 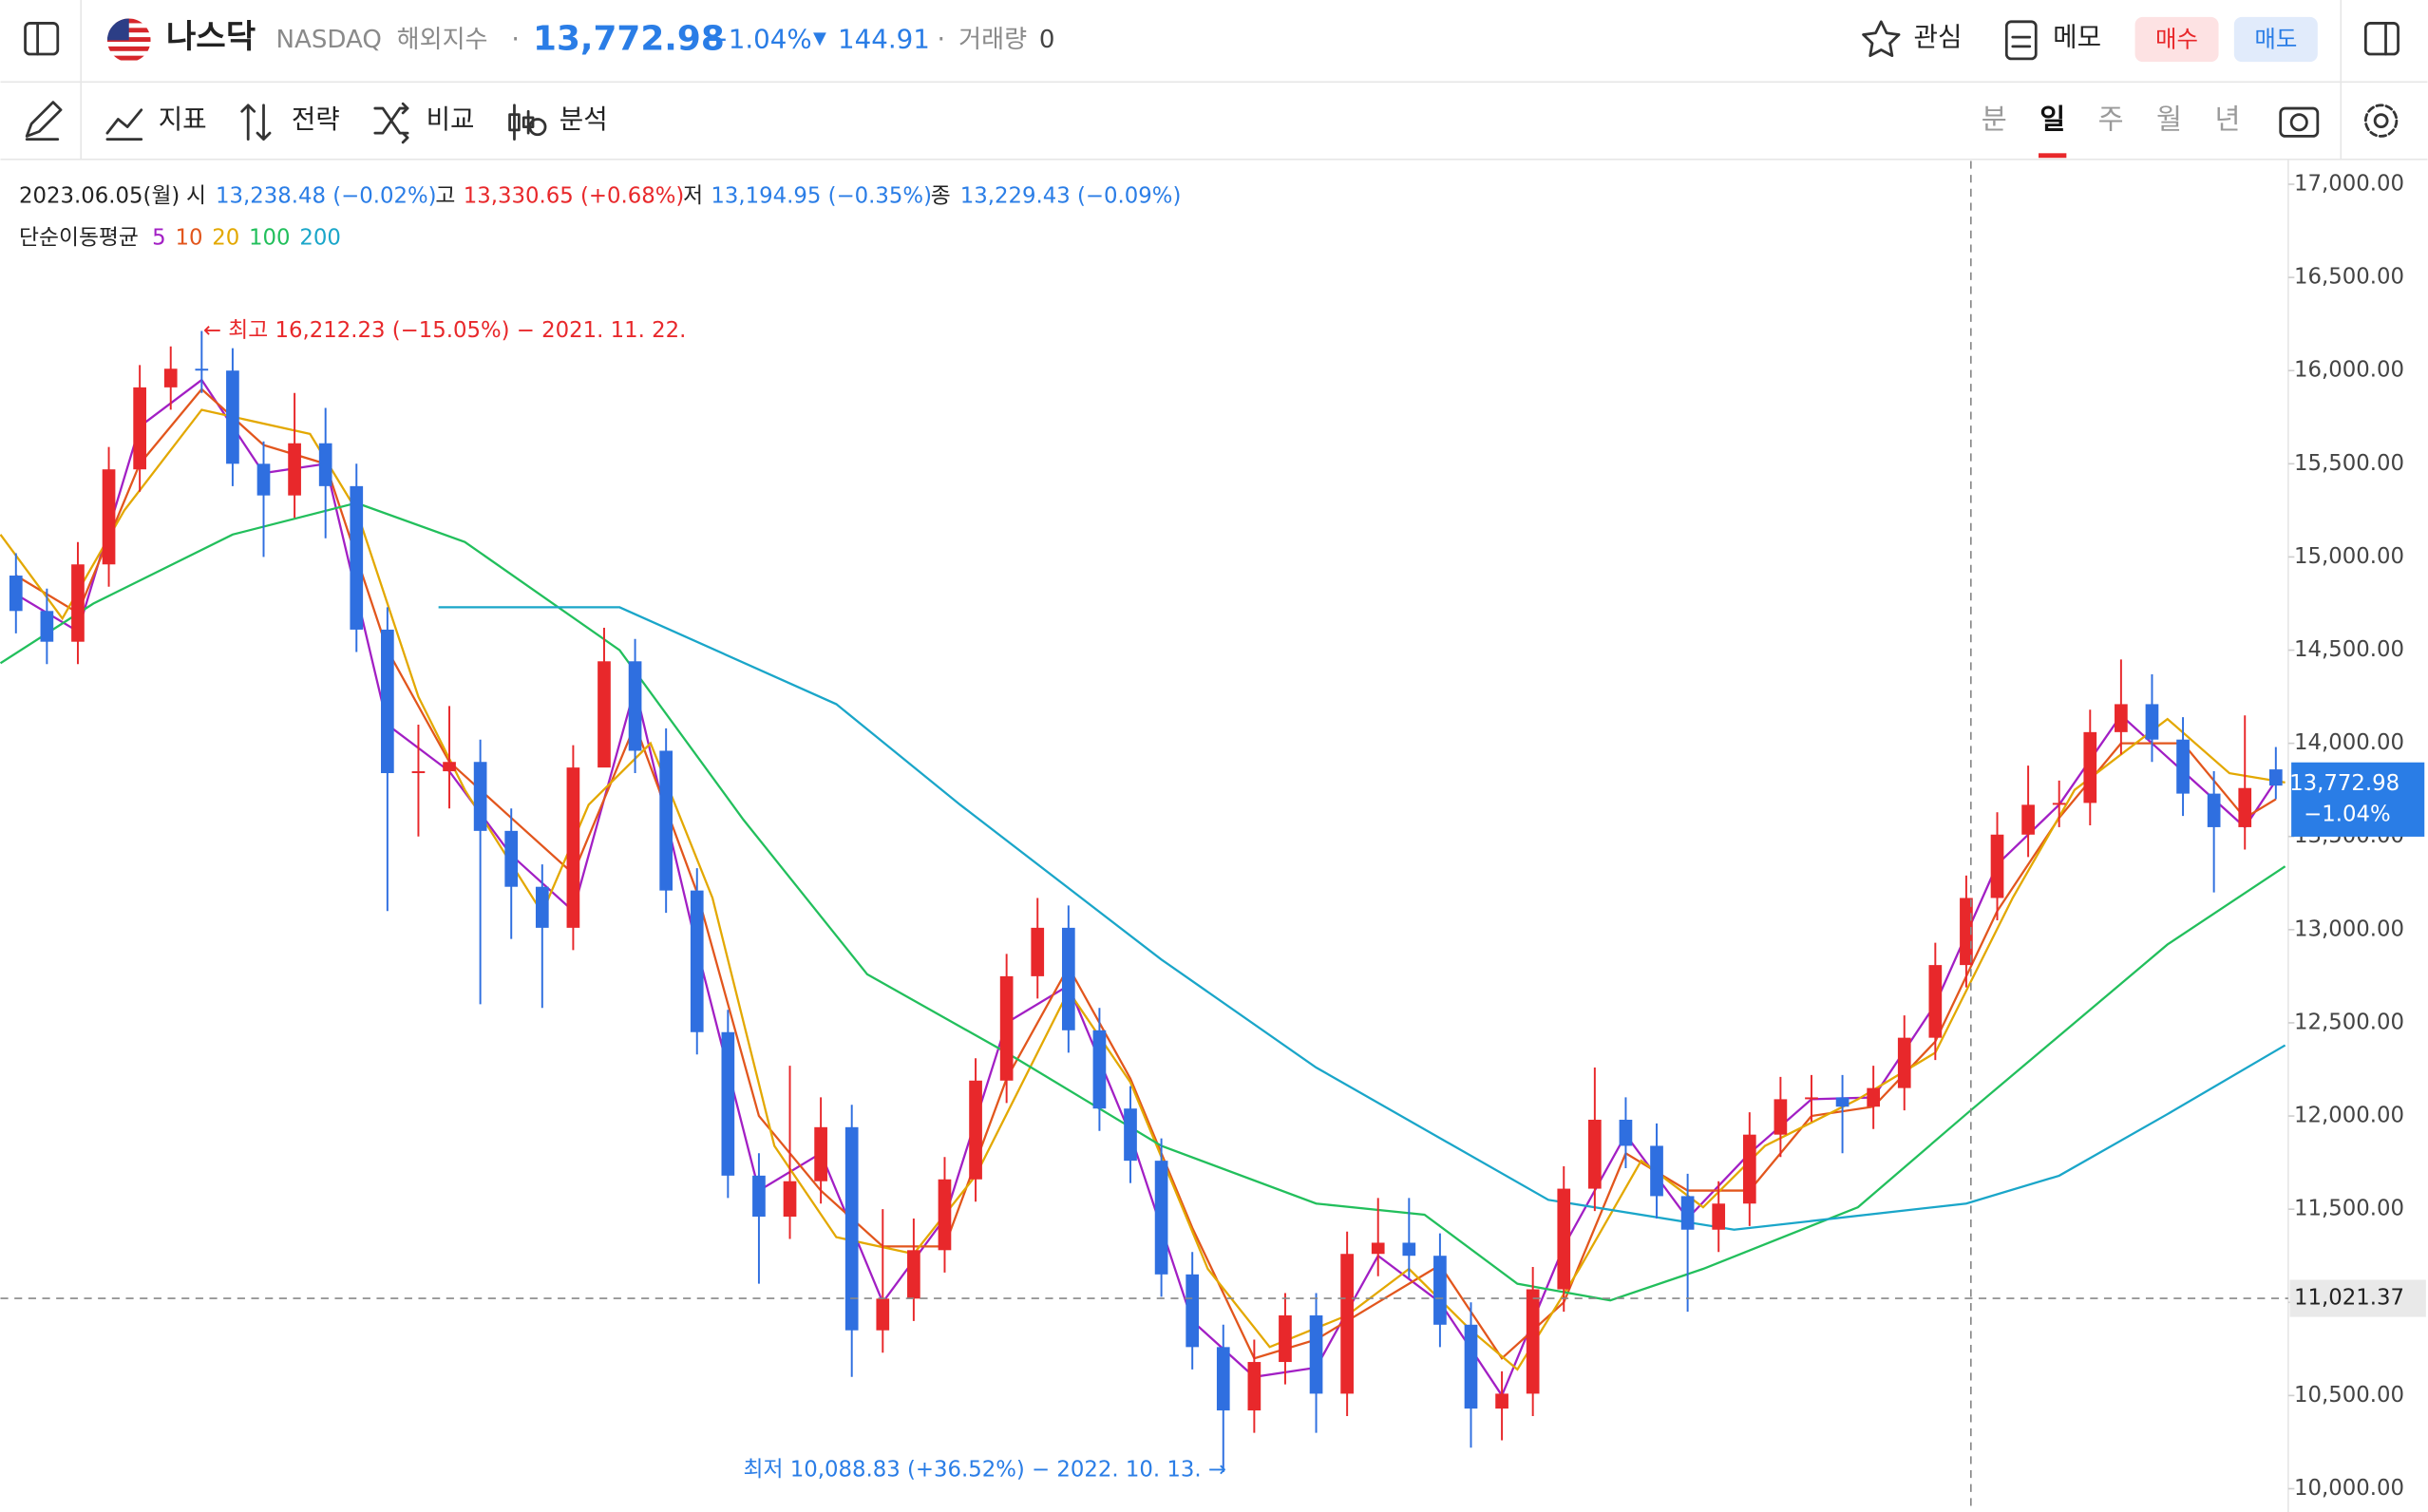 I want to click on camera-lens, so click(x=2299, y=123).